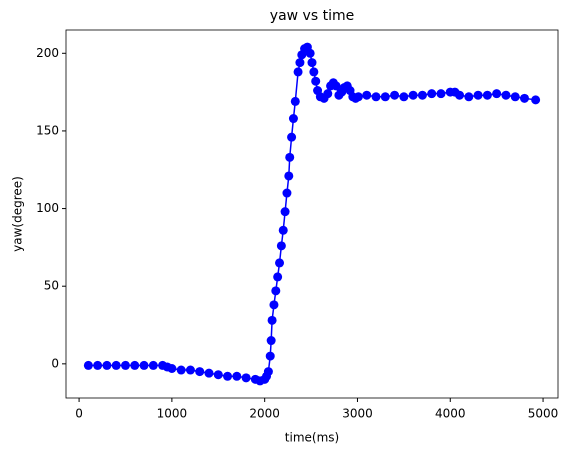 The width and height of the screenshot is (574, 453). Describe the element at coordinates (357, 414) in the screenshot. I see `x-tick-label: 3000` at that location.